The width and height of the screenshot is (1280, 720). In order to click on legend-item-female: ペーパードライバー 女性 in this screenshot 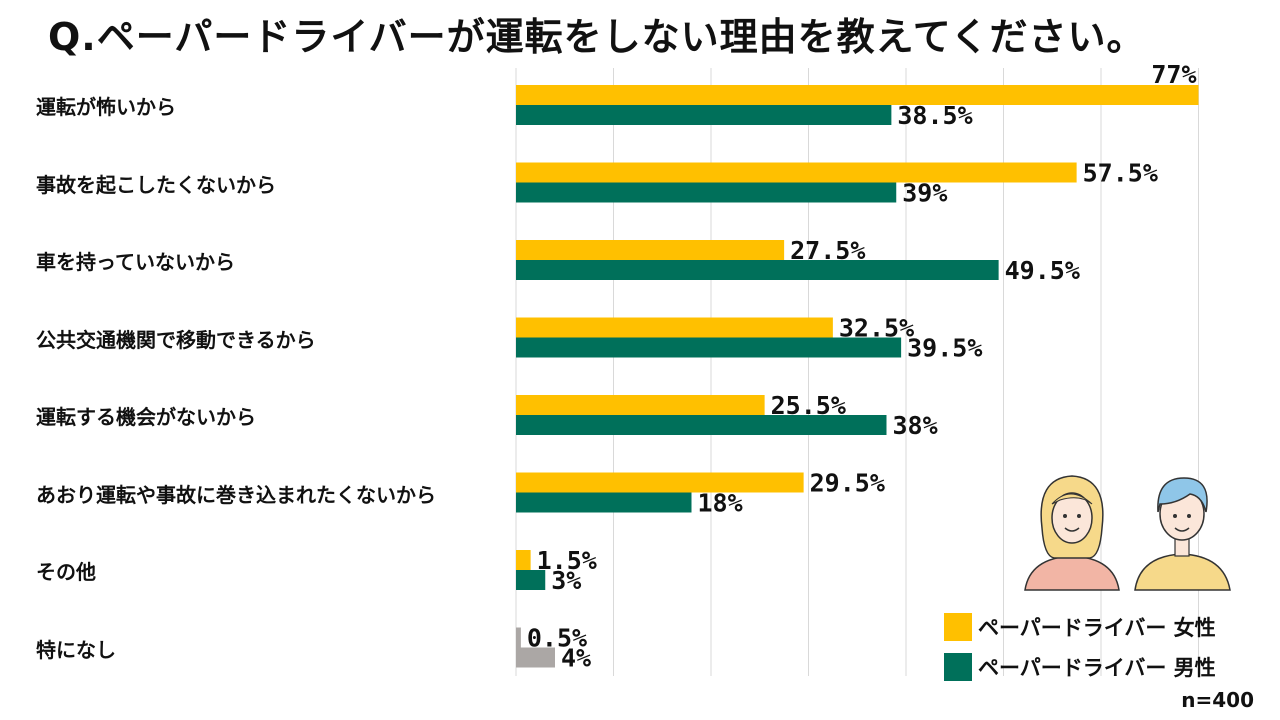, I will do `click(1080, 627)`.